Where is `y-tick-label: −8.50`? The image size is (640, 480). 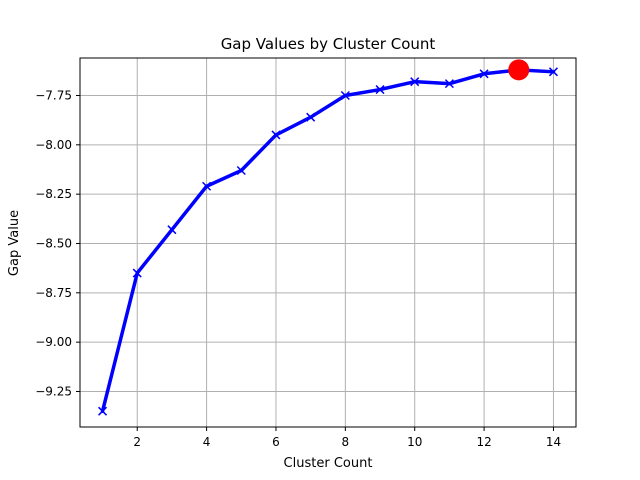
y-tick-label: −8.50 is located at coordinates (53, 243).